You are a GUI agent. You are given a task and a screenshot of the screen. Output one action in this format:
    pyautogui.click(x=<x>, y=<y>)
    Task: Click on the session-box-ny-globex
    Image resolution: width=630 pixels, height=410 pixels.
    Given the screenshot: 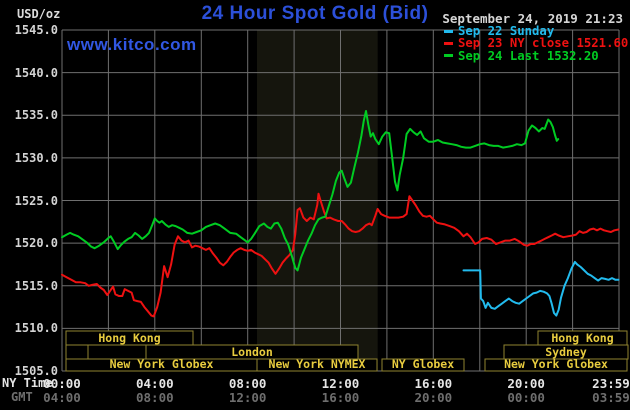 What is the action you would take?
    pyautogui.click(x=423, y=365)
    